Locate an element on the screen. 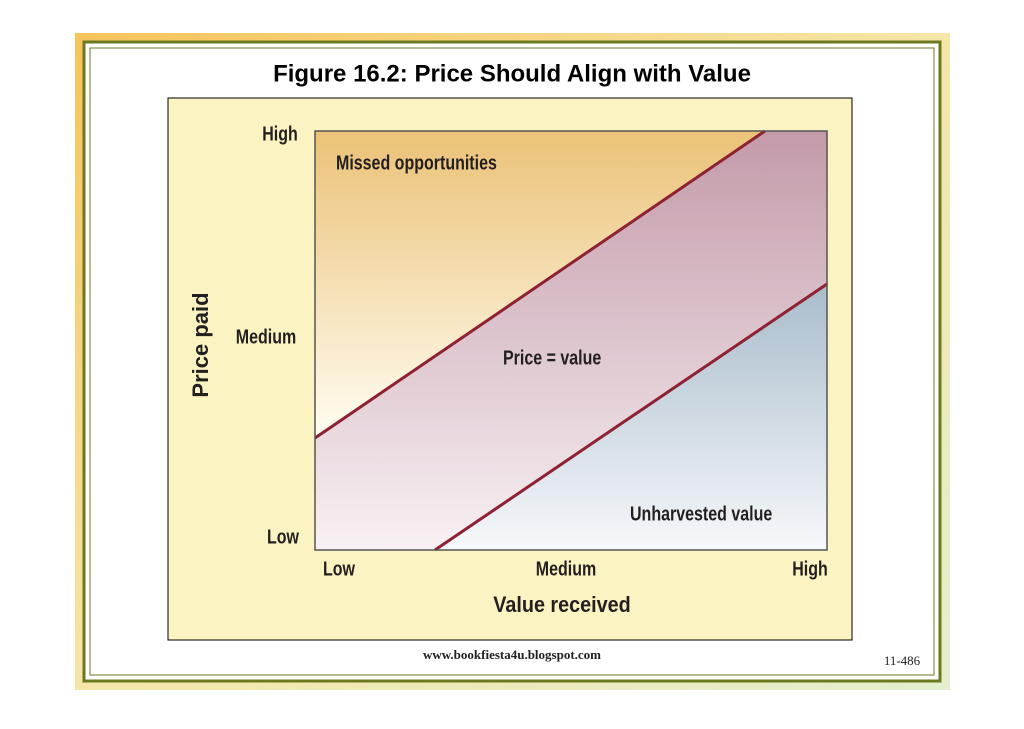 This screenshot has height=729, width=1024. x-tick-label: Medium is located at coordinates (566, 569).